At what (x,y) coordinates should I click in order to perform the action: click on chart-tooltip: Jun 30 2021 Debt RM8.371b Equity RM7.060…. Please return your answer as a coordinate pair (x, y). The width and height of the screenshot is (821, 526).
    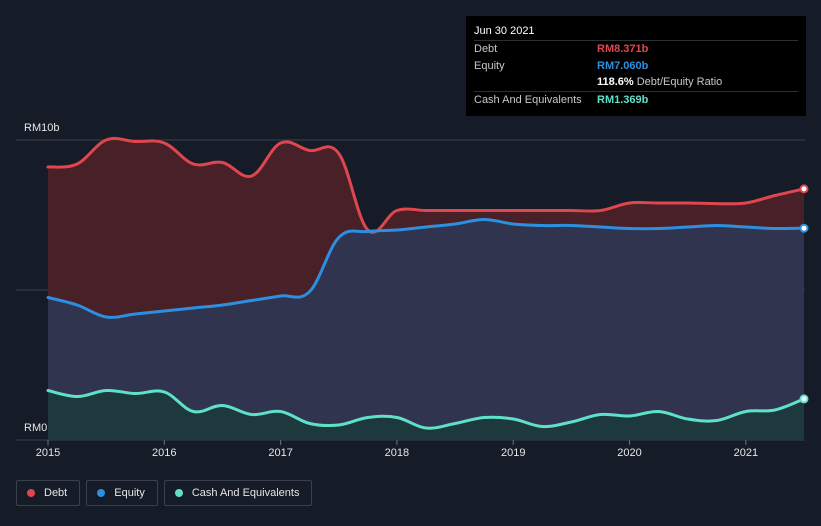
    Looking at the image, I should click on (636, 66).